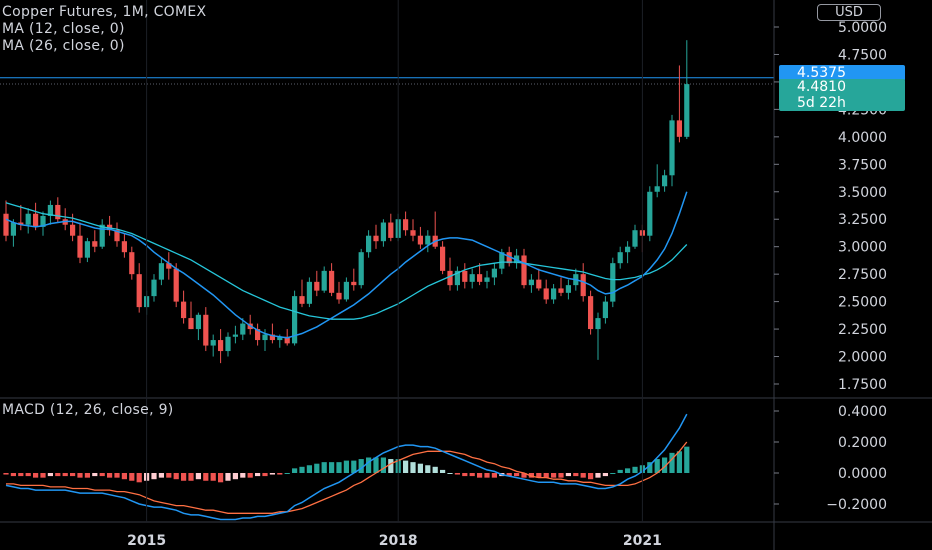  Describe the element at coordinates (88, 410) in the screenshot. I see `legend-macd: MACD (12, 26, close, 9)` at that location.